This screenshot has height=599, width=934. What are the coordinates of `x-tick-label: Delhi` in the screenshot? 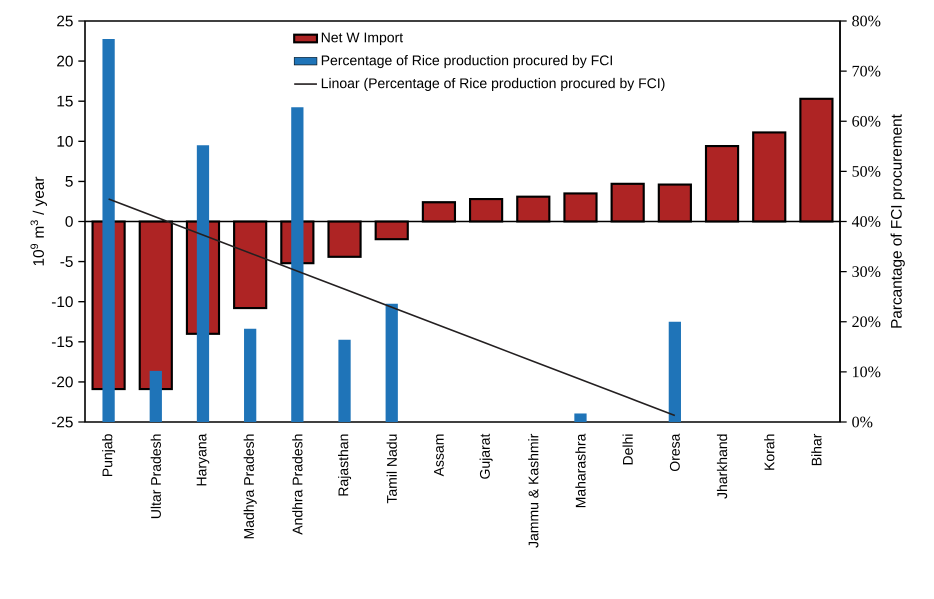 It's located at (627, 449).